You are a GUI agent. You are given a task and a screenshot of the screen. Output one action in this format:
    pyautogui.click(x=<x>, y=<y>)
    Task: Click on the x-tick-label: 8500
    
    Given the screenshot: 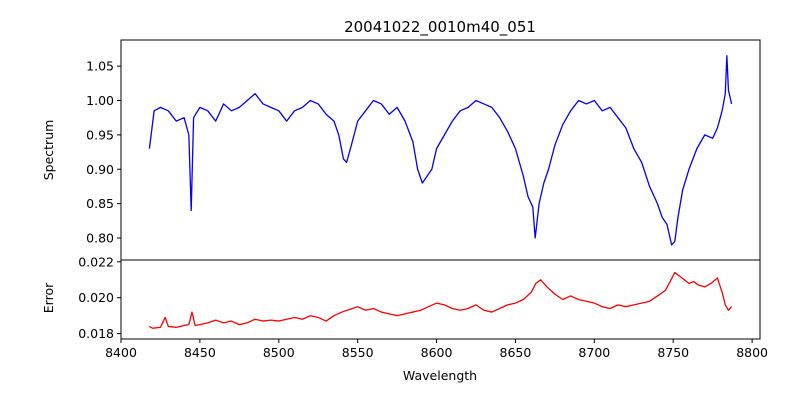 What is the action you would take?
    pyautogui.click(x=279, y=352)
    